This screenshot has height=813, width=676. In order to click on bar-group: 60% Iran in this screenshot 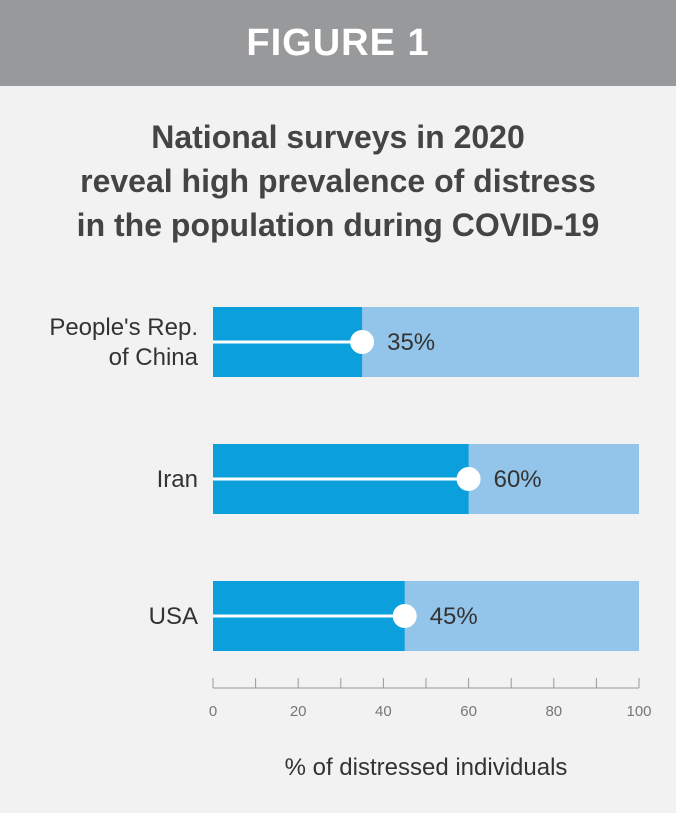, I will do `click(398, 479)`.